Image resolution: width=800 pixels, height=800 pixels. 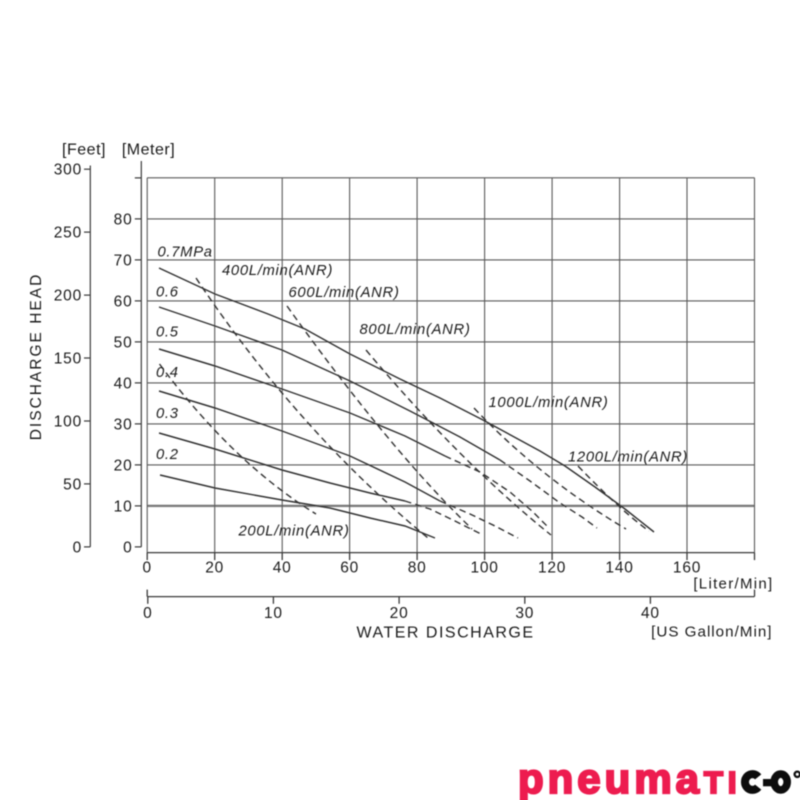 I want to click on svg-text: [Meter], so click(x=148, y=150).